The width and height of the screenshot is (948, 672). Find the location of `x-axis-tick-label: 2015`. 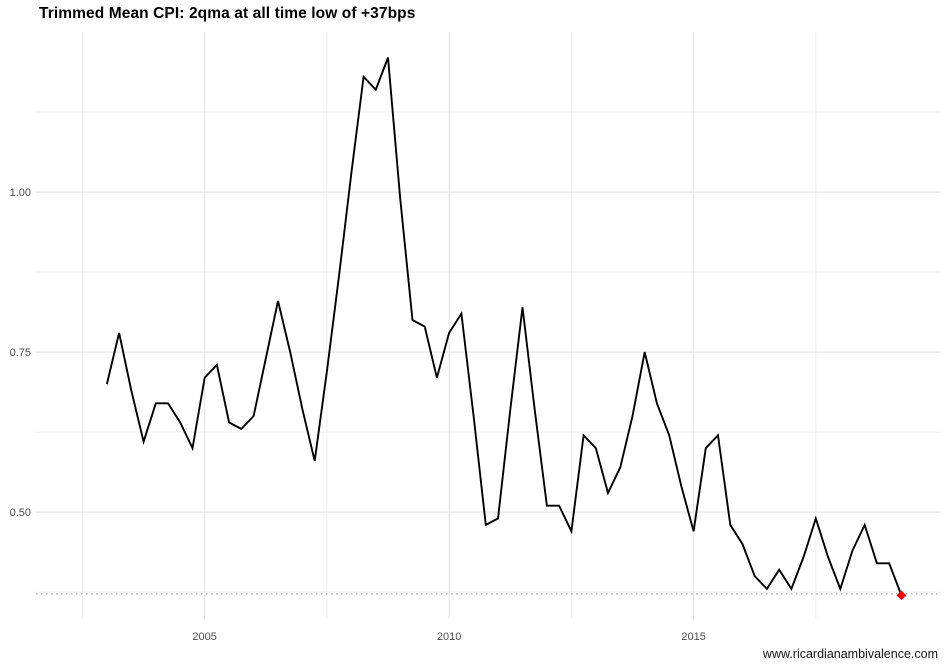

x-axis-tick-label: 2015 is located at coordinates (693, 637).